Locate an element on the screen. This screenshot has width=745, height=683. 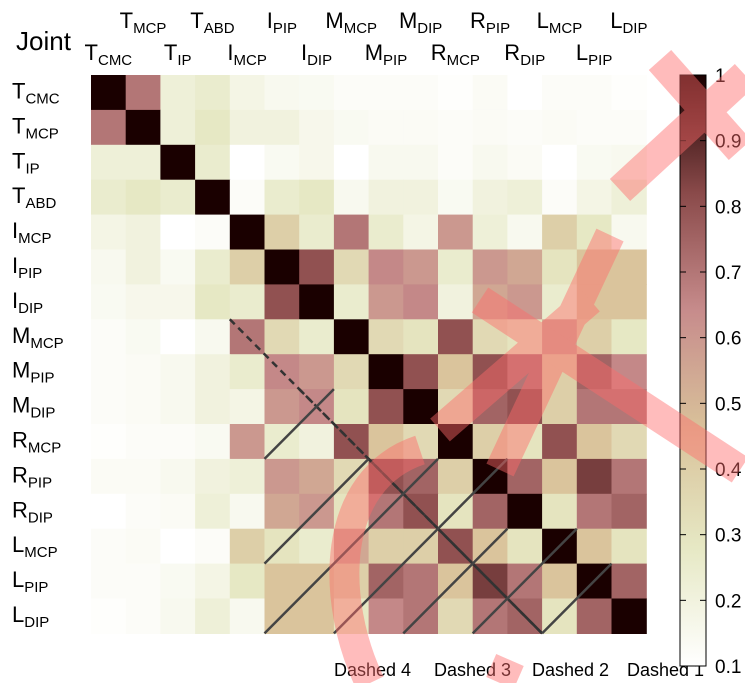
row-label: LPIP is located at coordinates (30, 581).